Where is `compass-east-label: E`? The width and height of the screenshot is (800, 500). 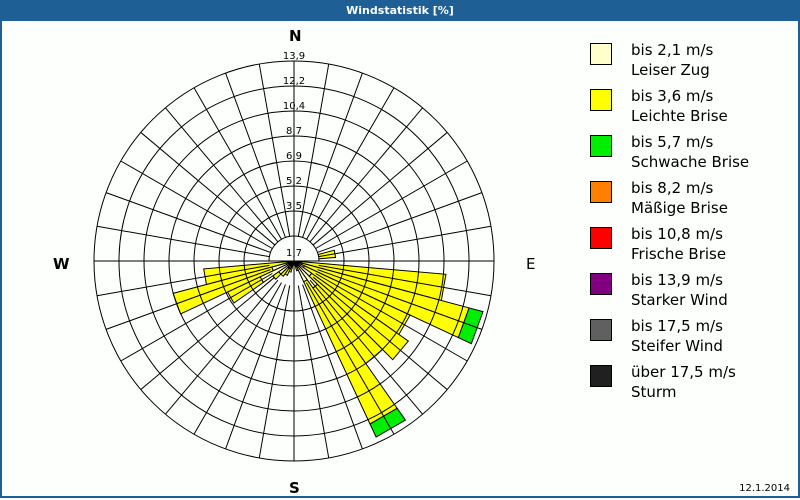 compass-east-label: E is located at coordinates (531, 264).